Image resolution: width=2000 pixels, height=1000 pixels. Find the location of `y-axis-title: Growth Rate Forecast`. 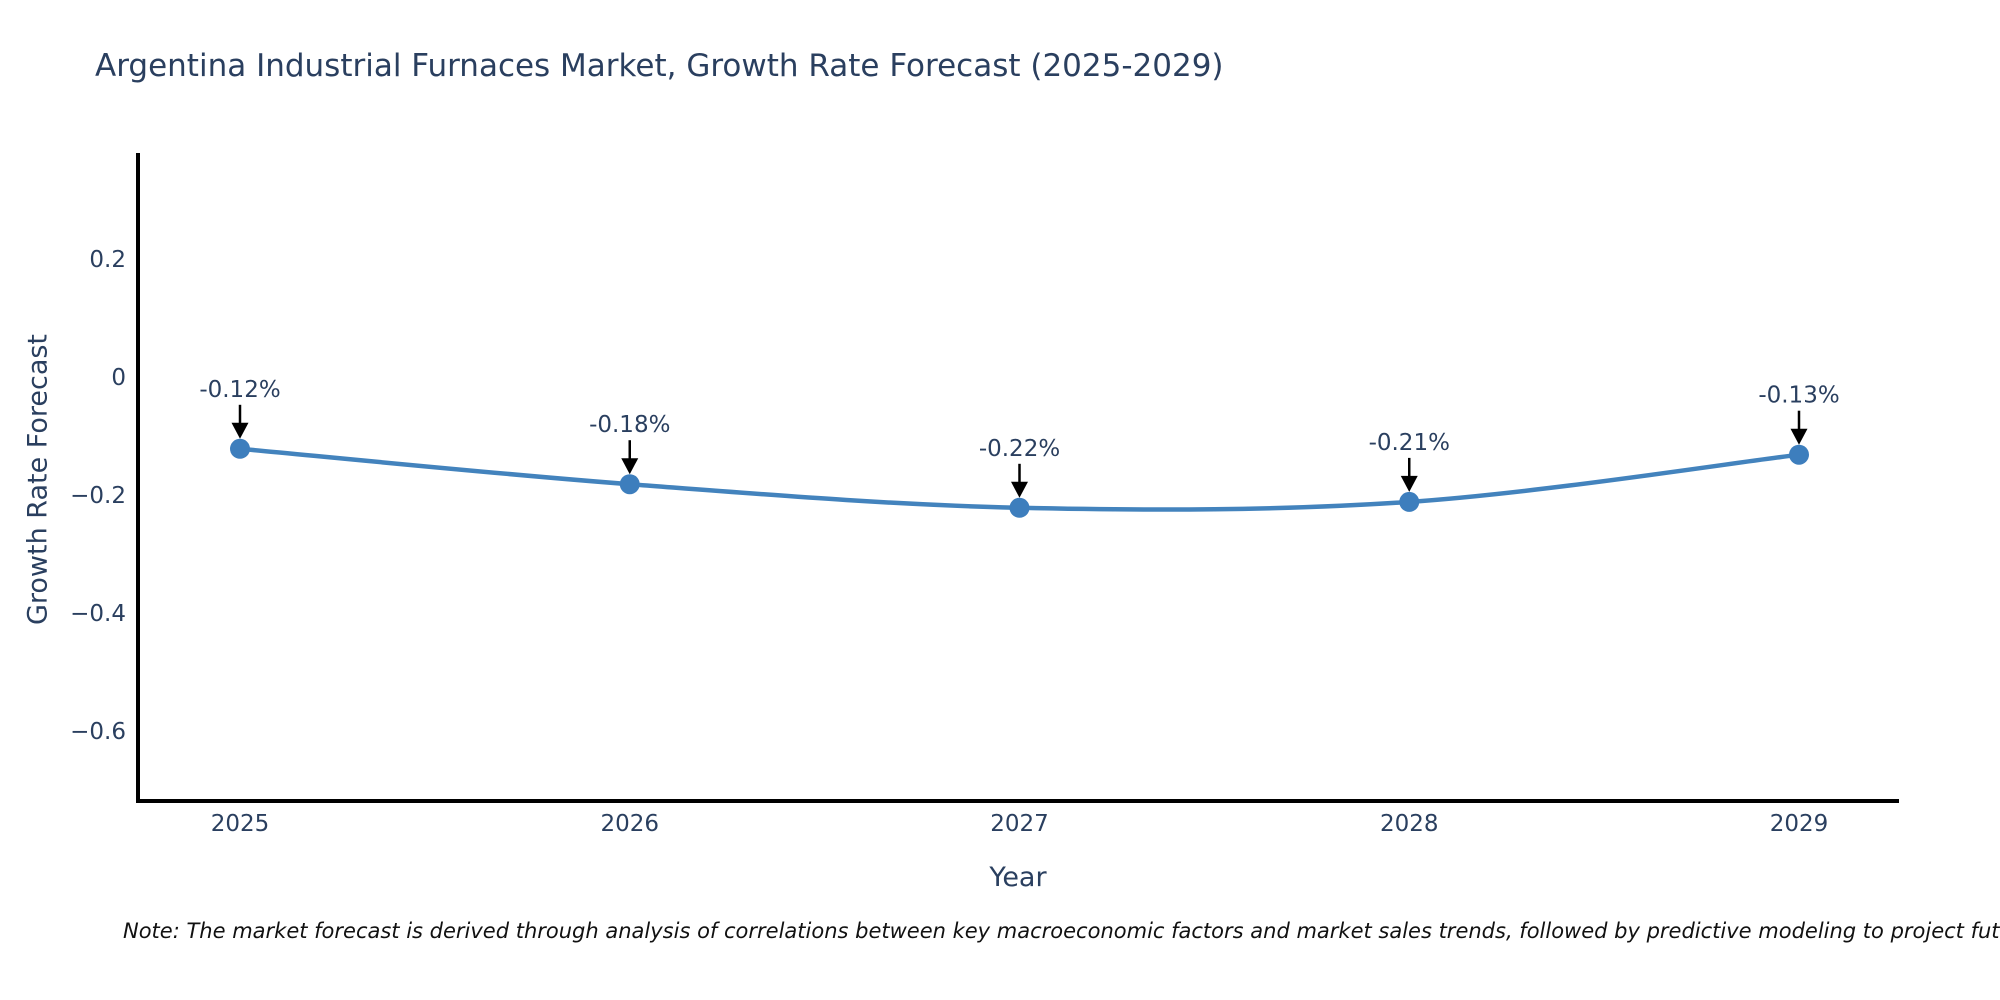

y-axis-title: Growth Rate Forecast is located at coordinates (38, 479).